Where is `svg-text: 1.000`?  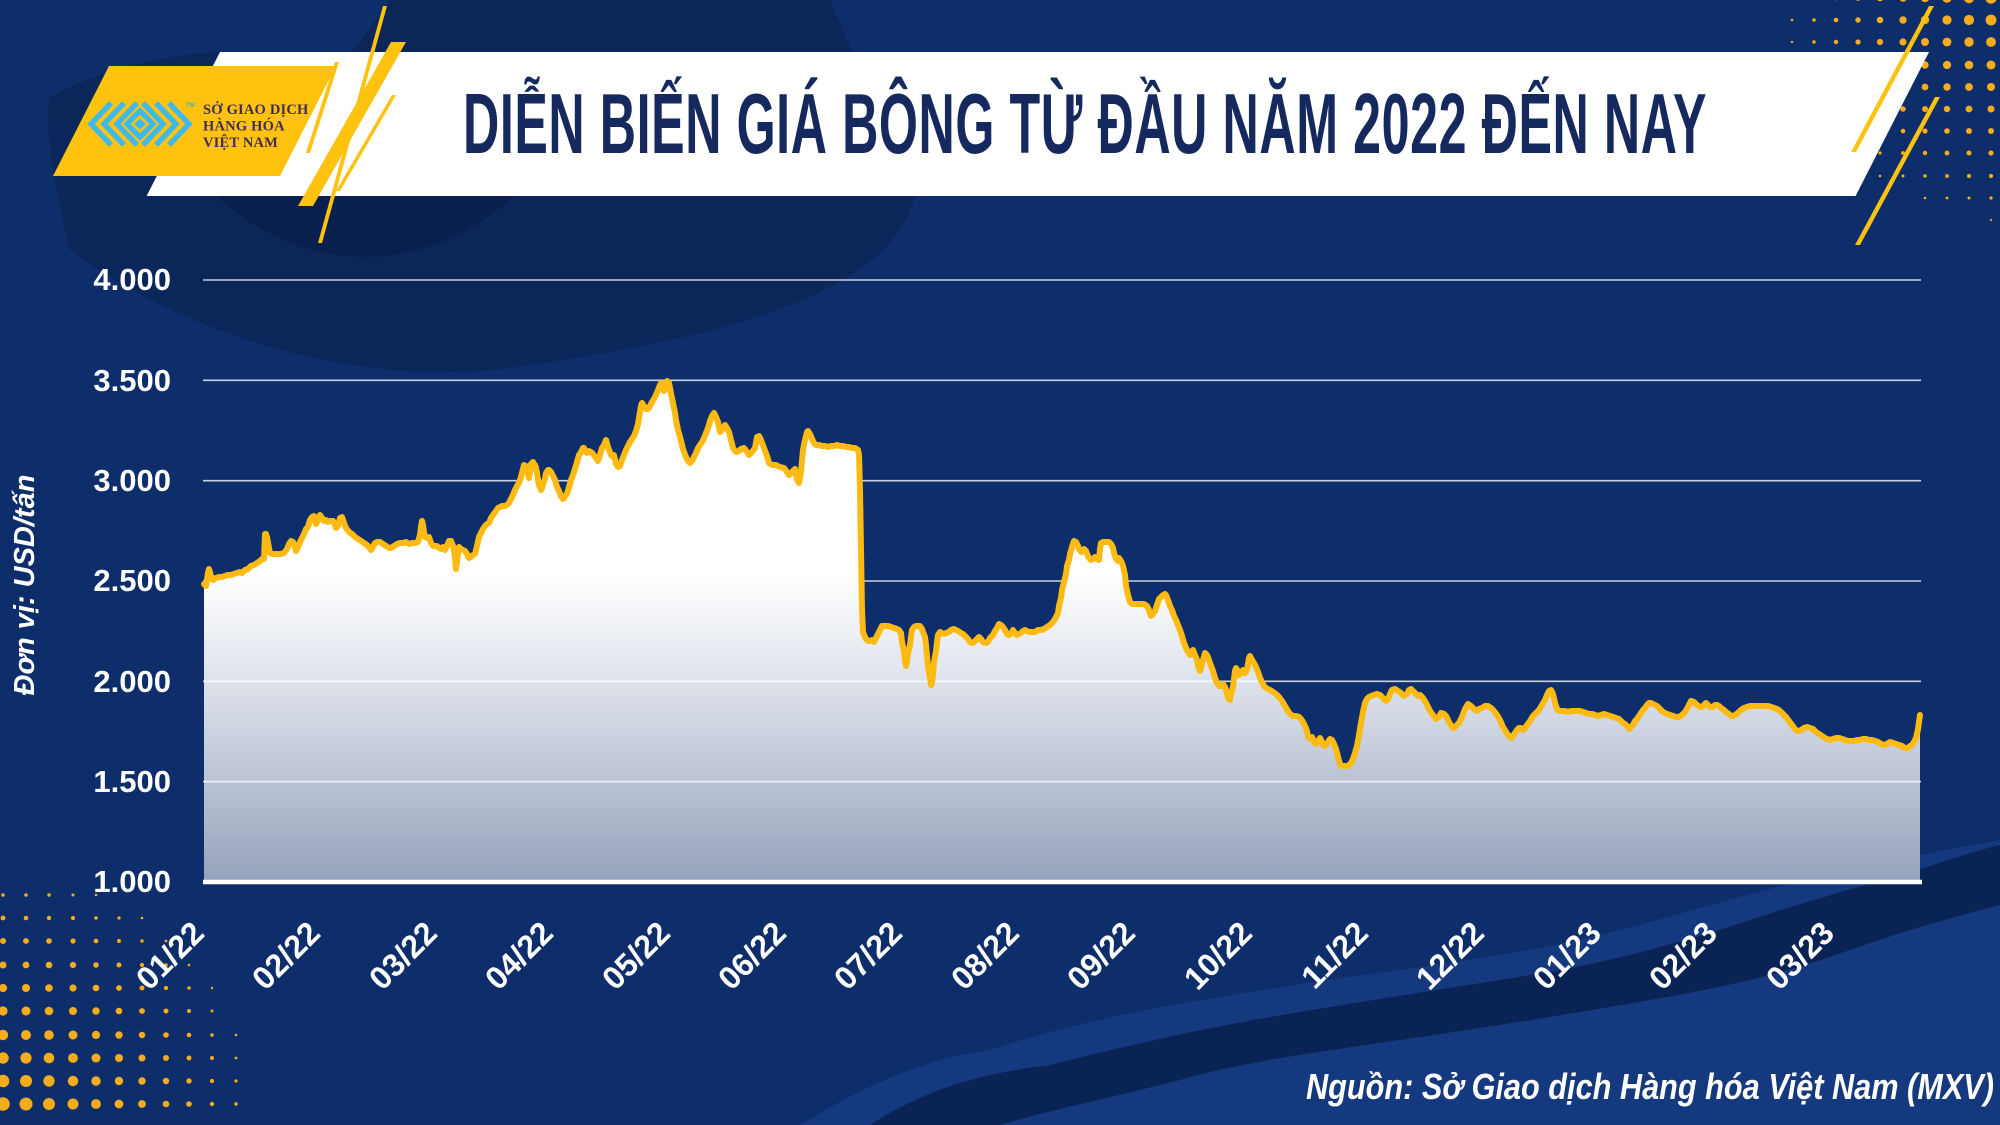 svg-text: 1.000 is located at coordinates (132, 881).